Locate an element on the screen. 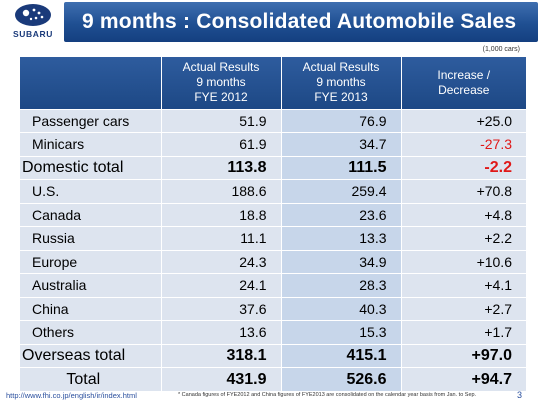 The width and height of the screenshot is (540, 405). row-label: Total is located at coordinates (90, 379).